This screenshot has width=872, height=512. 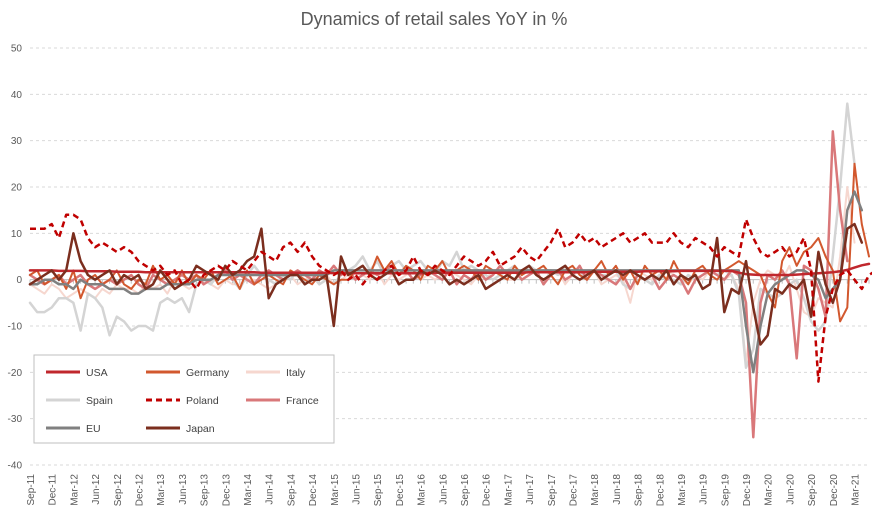 What do you see at coordinates (17, 141) in the screenshot?
I see `y-tick-label: 30` at bounding box center [17, 141].